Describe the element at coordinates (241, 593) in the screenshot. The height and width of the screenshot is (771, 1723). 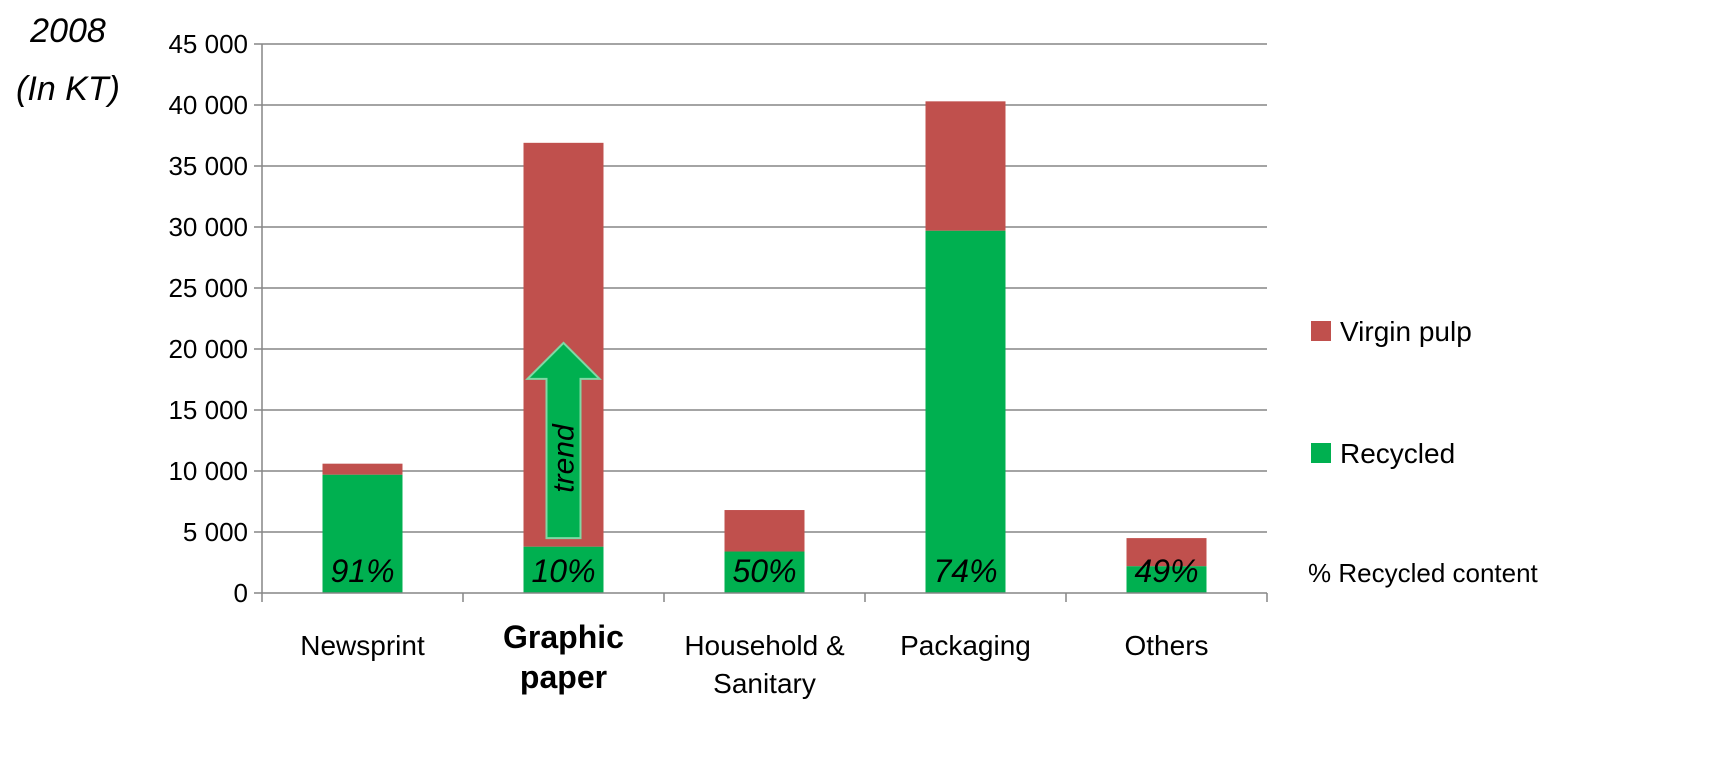
I see `y-tick-label: 0` at that location.